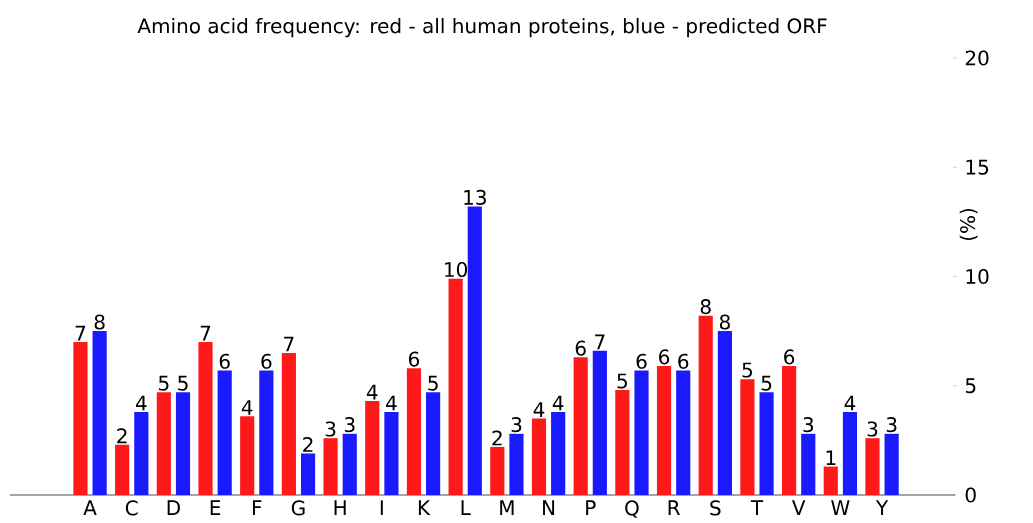 The height and width of the screenshot is (523, 1033). I want to click on x-tick-label: A, so click(90, 507).